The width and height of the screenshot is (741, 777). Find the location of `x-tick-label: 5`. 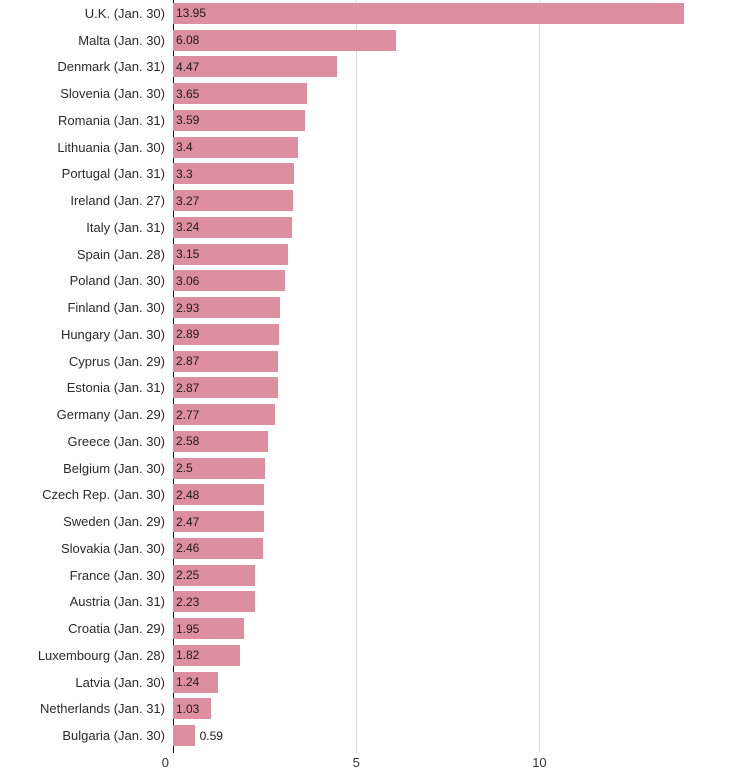

x-tick-label: 5 is located at coordinates (356, 762).